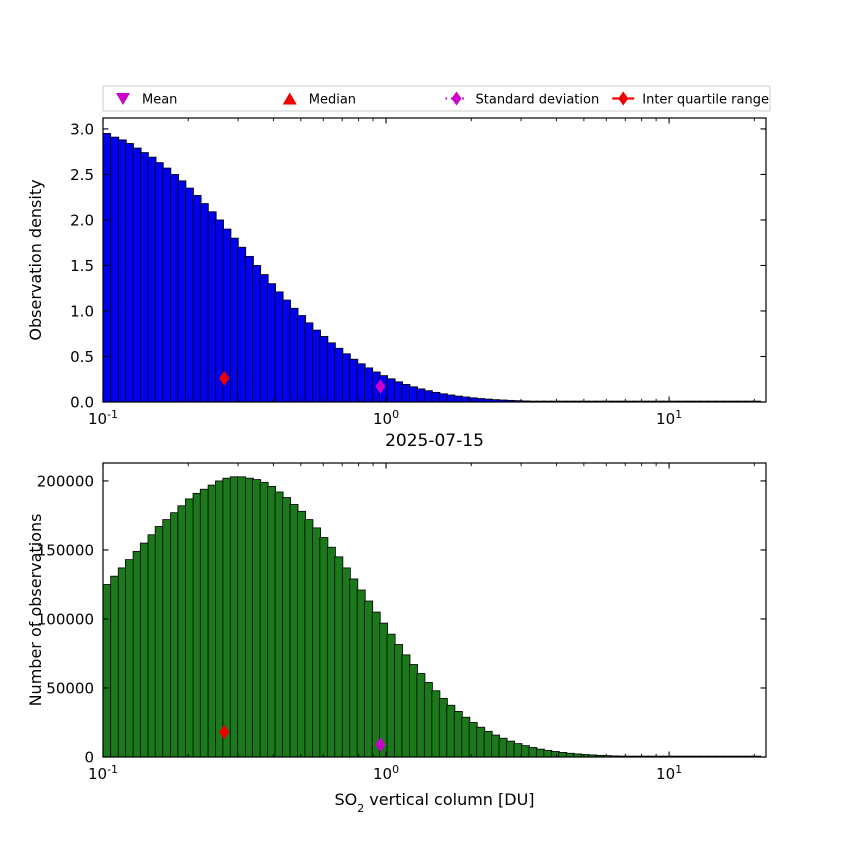  Describe the element at coordinates (522, 99) in the screenshot. I see `legend-entry: Standard deviation` at that location.